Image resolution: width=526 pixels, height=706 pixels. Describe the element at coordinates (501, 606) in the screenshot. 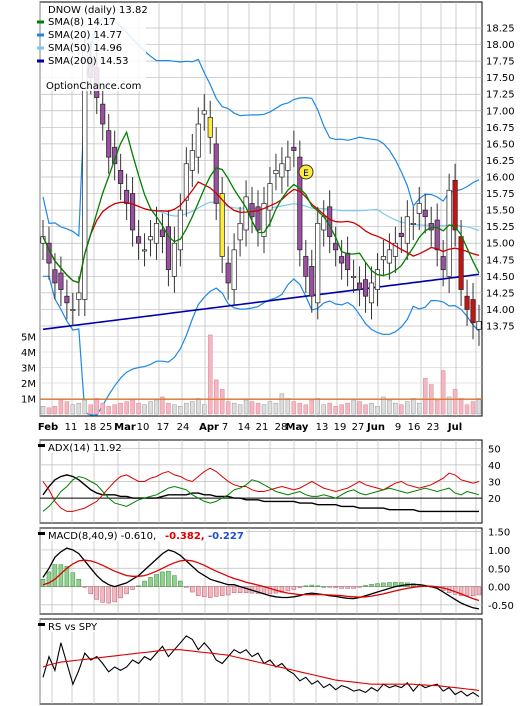

I see `macd-tick-label: -0.50` at that location.